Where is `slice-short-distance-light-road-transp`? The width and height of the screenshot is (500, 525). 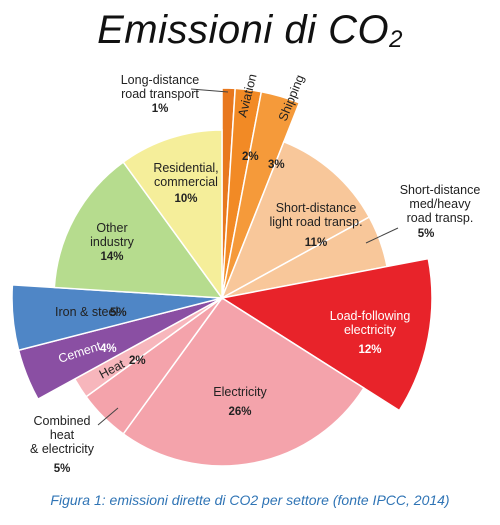
slice-short-distance-light-road-transp is located at coordinates (295, 220).